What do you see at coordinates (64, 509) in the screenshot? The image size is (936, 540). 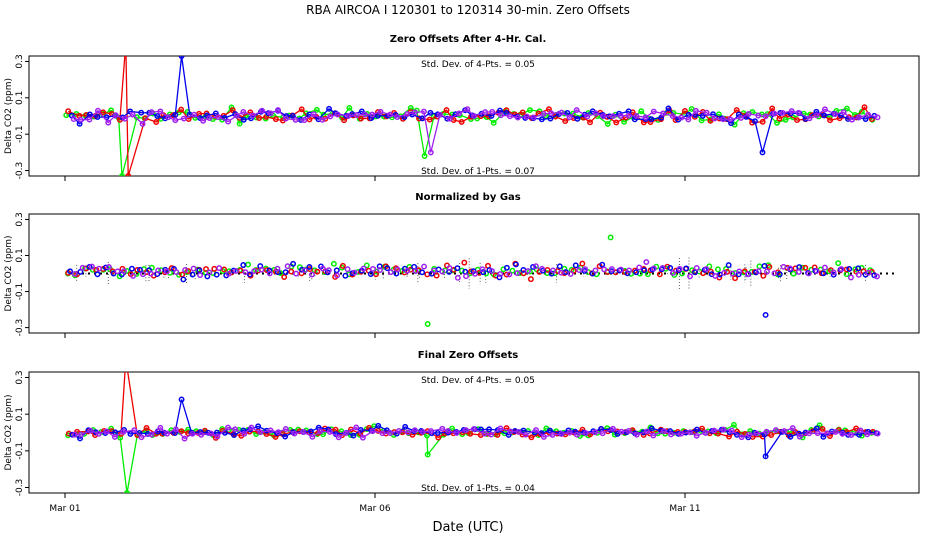 I see `x-tick-label: Mar 01` at bounding box center [64, 509].